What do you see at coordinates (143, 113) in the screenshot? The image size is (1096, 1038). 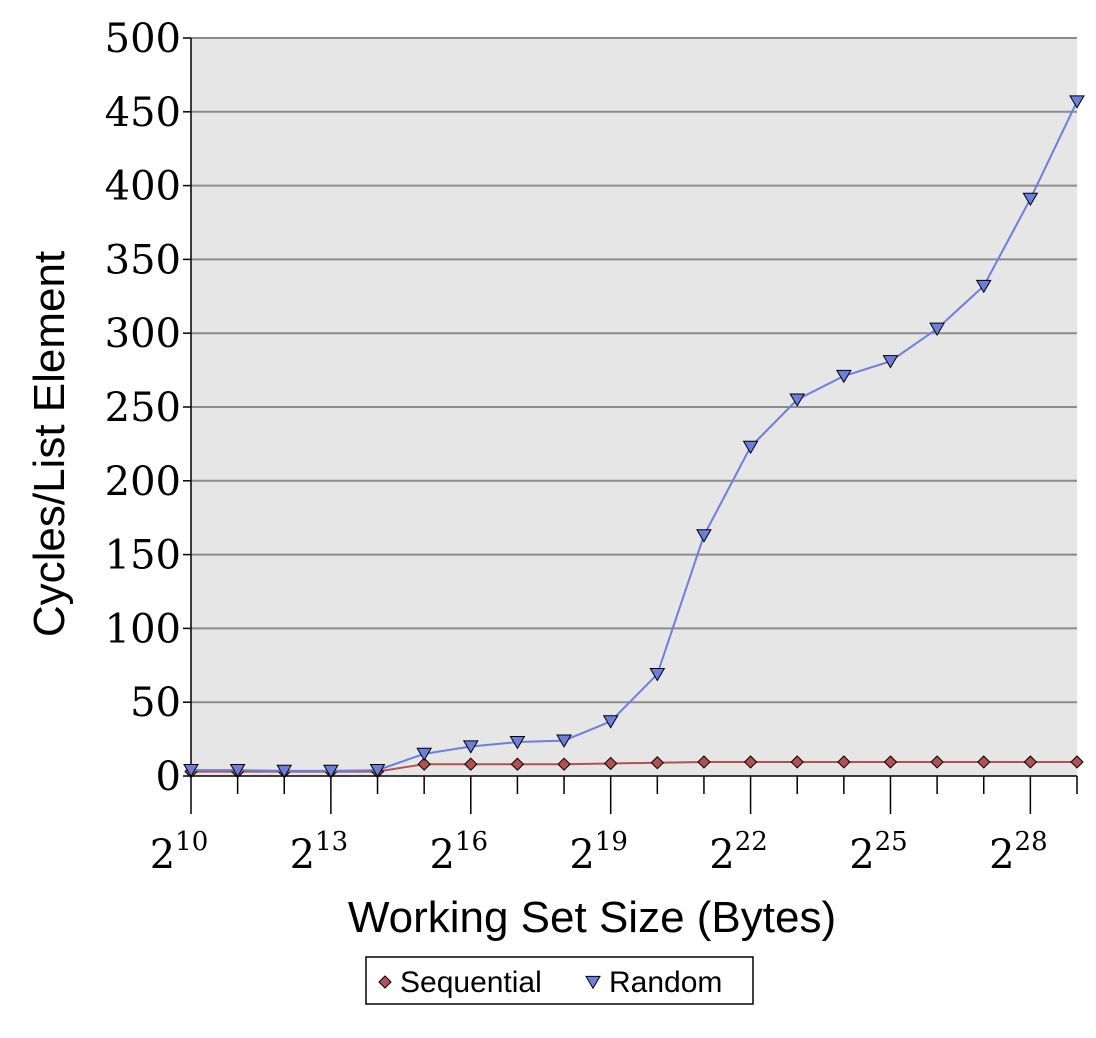 I see `y-tick-label: 450` at bounding box center [143, 113].